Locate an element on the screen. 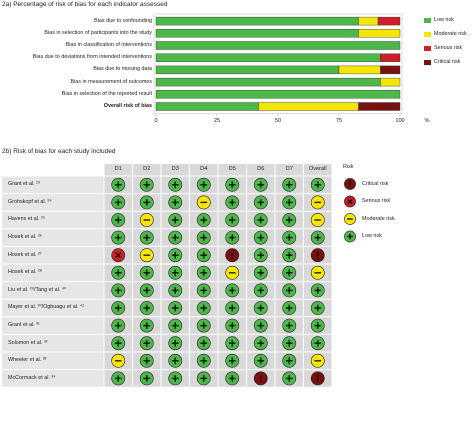  study-label: Liu et al. ²⁹/Tang et al. ⁴⁰ is located at coordinates (37, 289).